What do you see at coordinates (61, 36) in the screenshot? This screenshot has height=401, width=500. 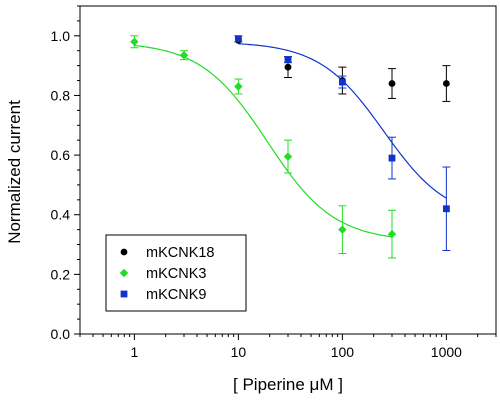 I see `y-tick-label: 1.0` at bounding box center [61, 36].